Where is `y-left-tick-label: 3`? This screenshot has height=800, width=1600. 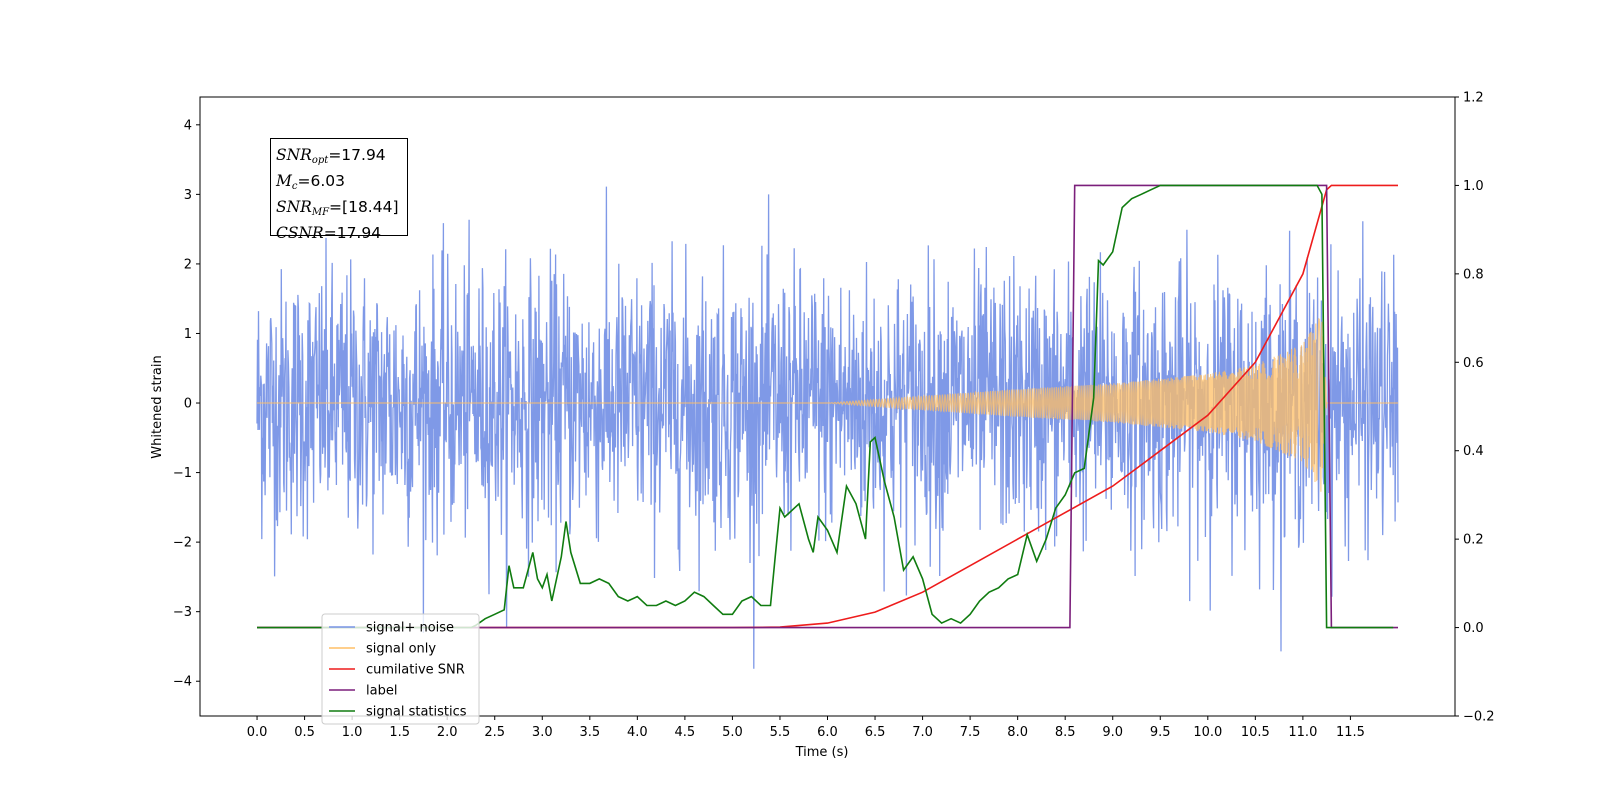
y-left-tick-label: 3 is located at coordinates (188, 195).